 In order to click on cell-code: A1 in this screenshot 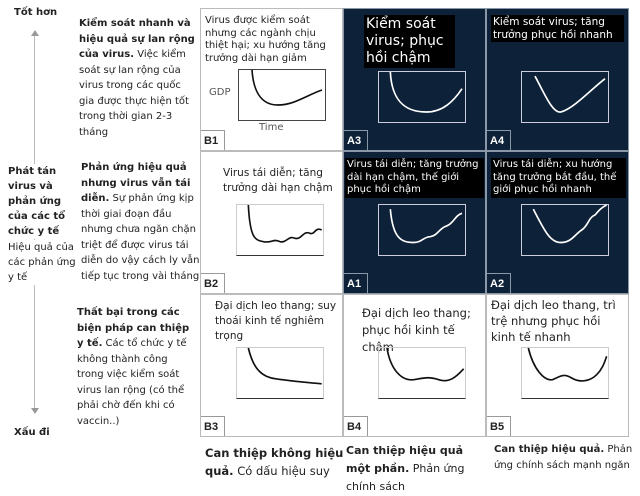, I will do `click(356, 283)`.